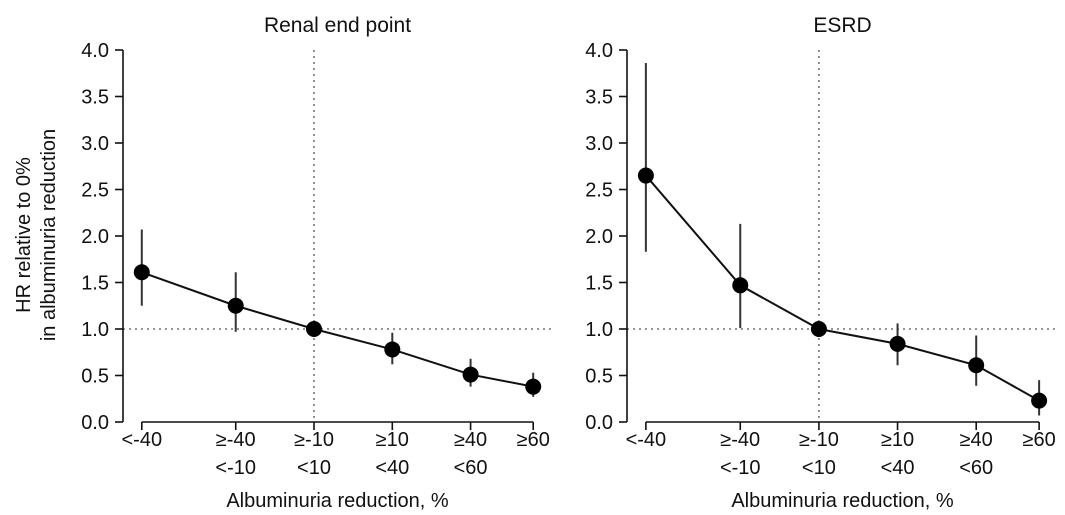 The image size is (1065, 515). I want to click on chart-title: Renal end point, so click(337, 25).